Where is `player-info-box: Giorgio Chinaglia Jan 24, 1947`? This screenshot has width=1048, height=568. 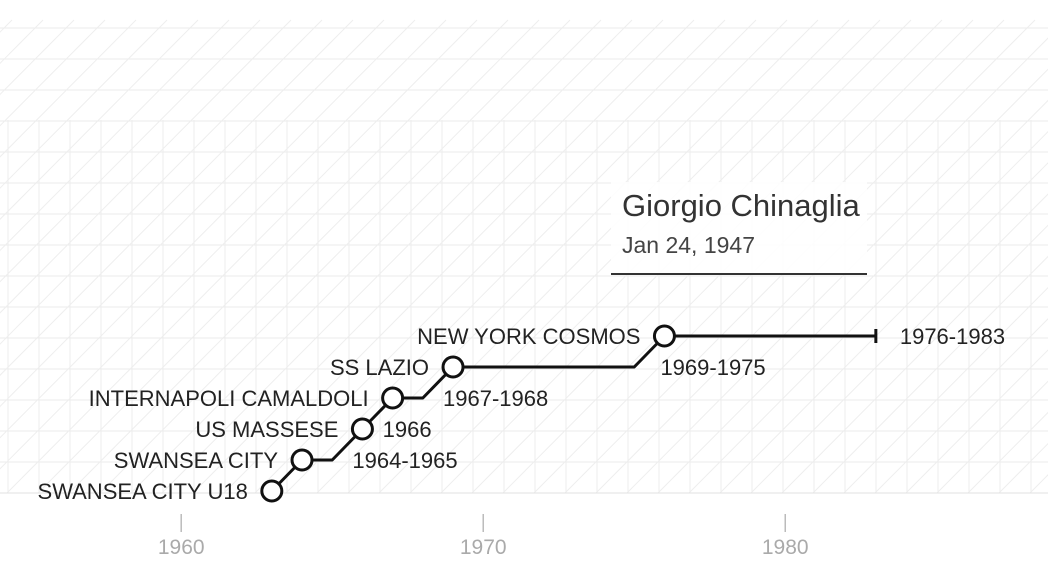 player-info-box: Giorgio Chinaglia Jan 24, 1947 is located at coordinates (739, 228).